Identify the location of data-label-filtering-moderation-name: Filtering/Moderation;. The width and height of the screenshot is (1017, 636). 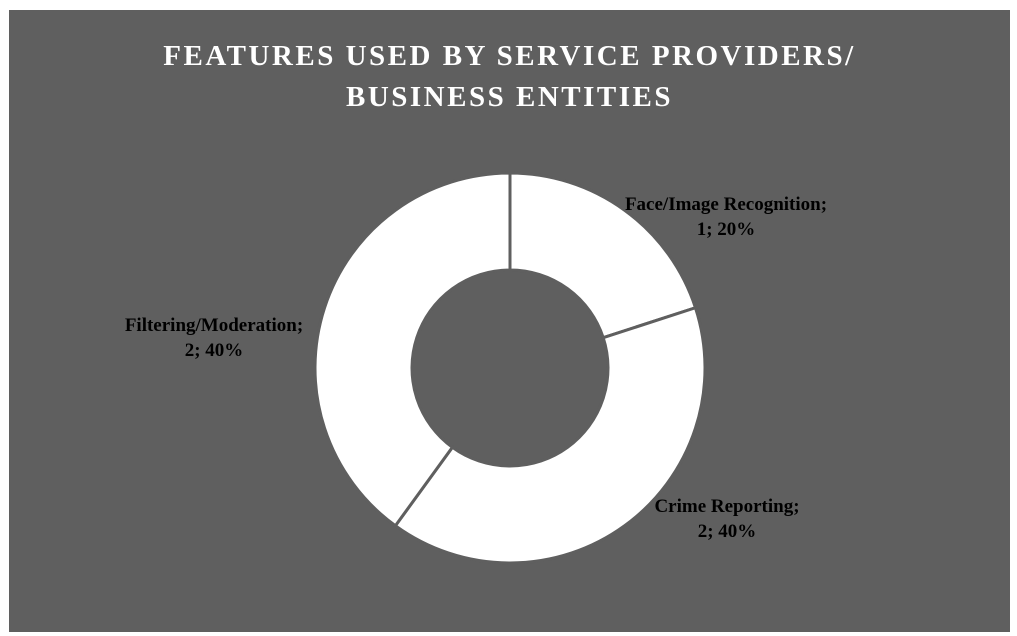
(214, 325).